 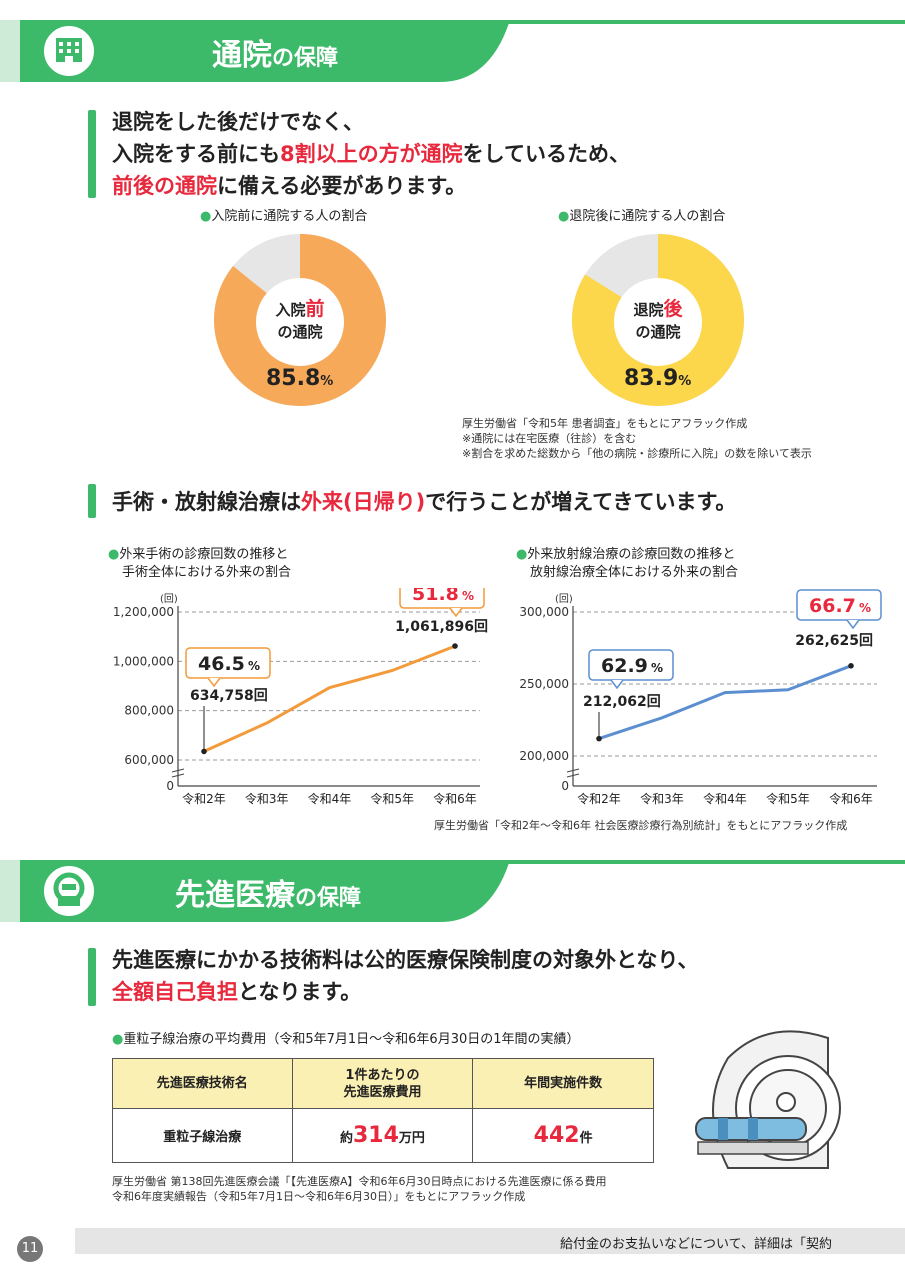 I want to click on heavy-ion-therapy-illustration, so click(x=768, y=1099).